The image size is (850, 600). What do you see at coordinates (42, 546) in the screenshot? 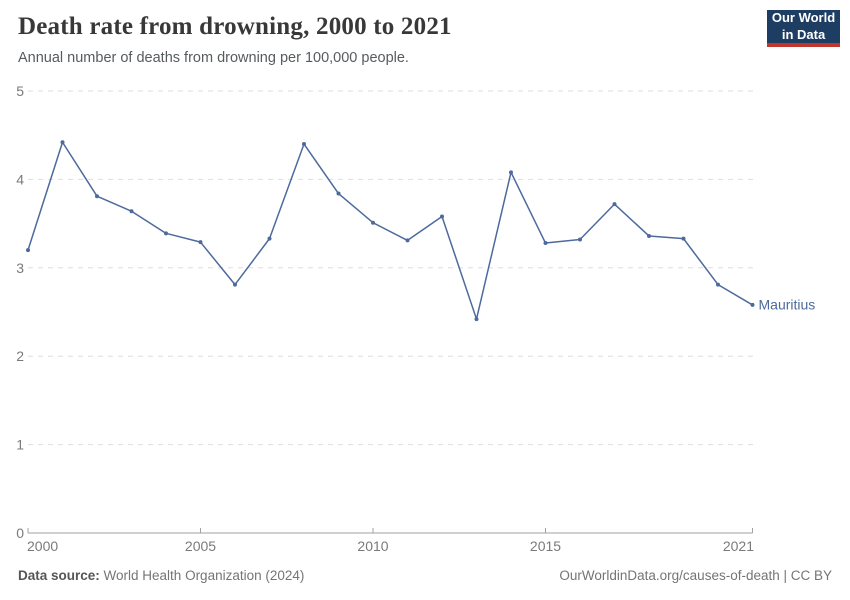
I see `x-tick-label: 2000` at bounding box center [42, 546].